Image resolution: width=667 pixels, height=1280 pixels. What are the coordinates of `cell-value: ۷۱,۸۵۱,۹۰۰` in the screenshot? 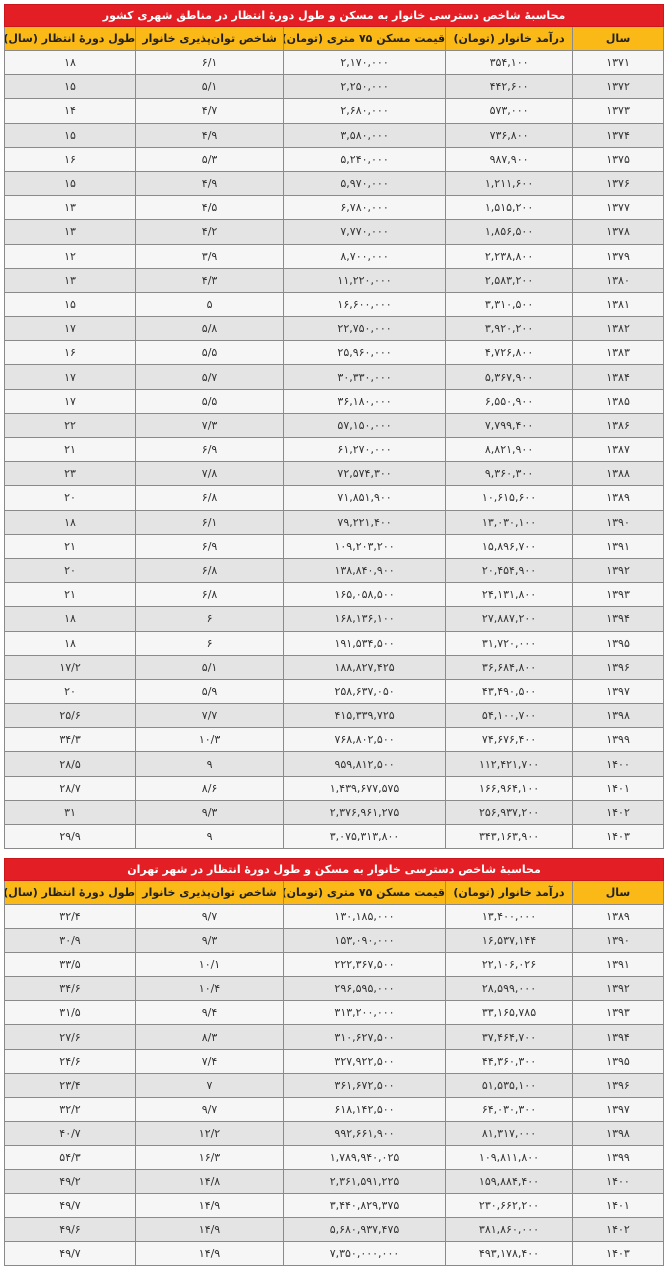 It's located at (364, 498).